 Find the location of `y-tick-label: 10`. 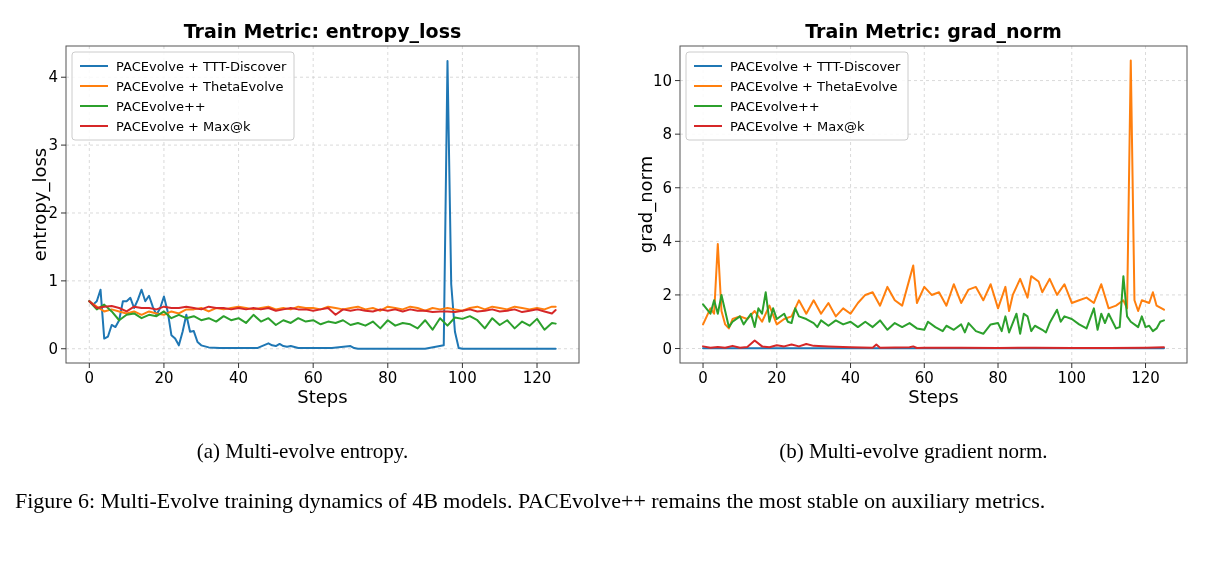

y-tick-label: 10 is located at coordinates (662, 80).